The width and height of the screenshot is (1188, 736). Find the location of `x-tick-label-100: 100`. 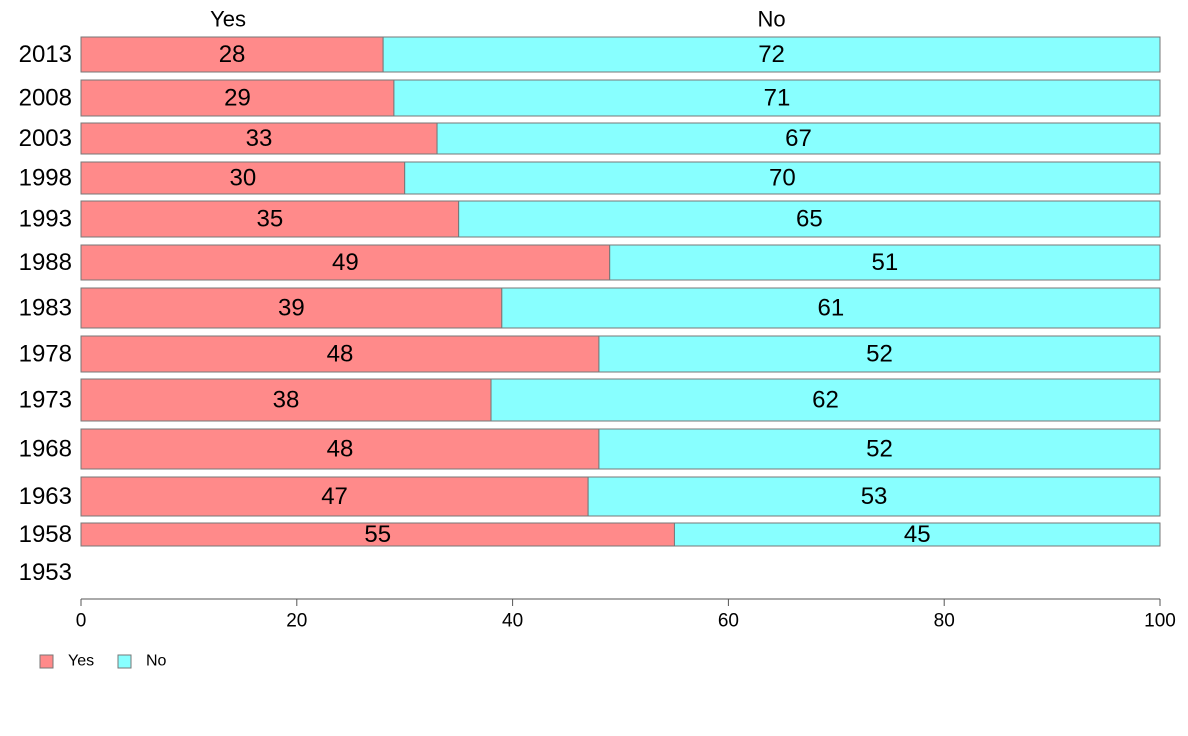

x-tick-label-100: 100 is located at coordinates (1160, 621).